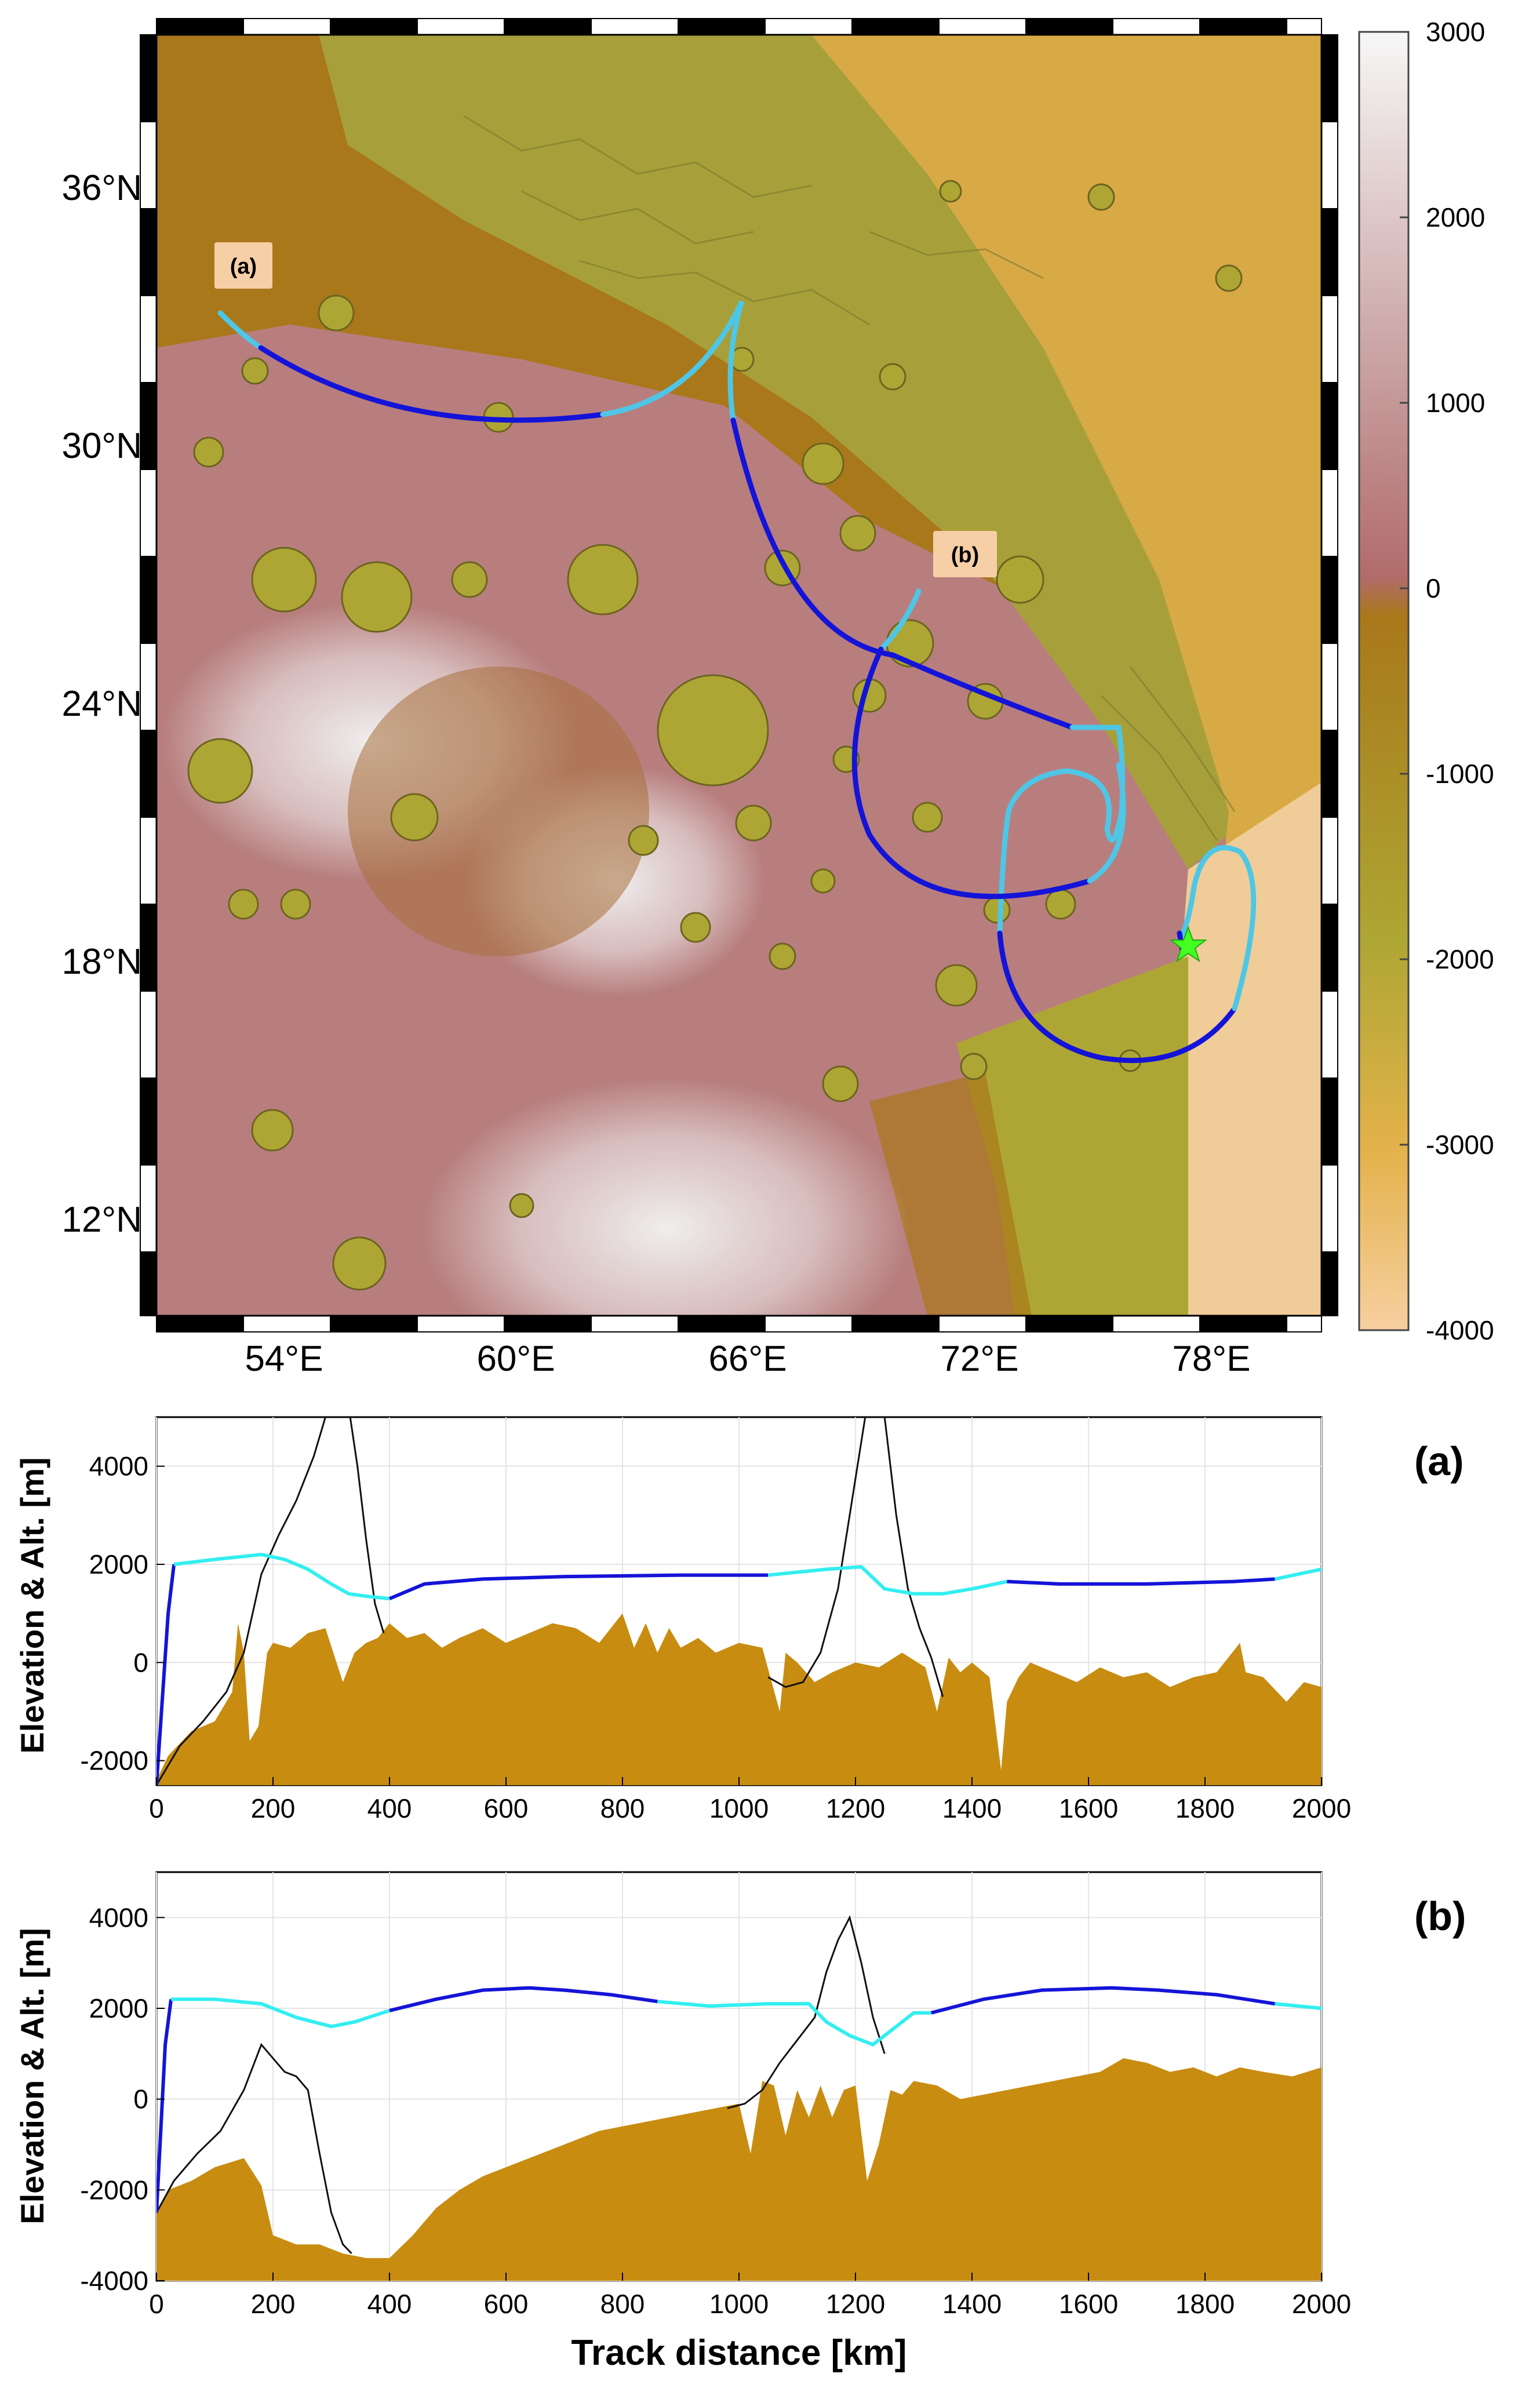  What do you see at coordinates (1460, 959) in the screenshot?
I see `colorbar-tick-label: -2000` at bounding box center [1460, 959].